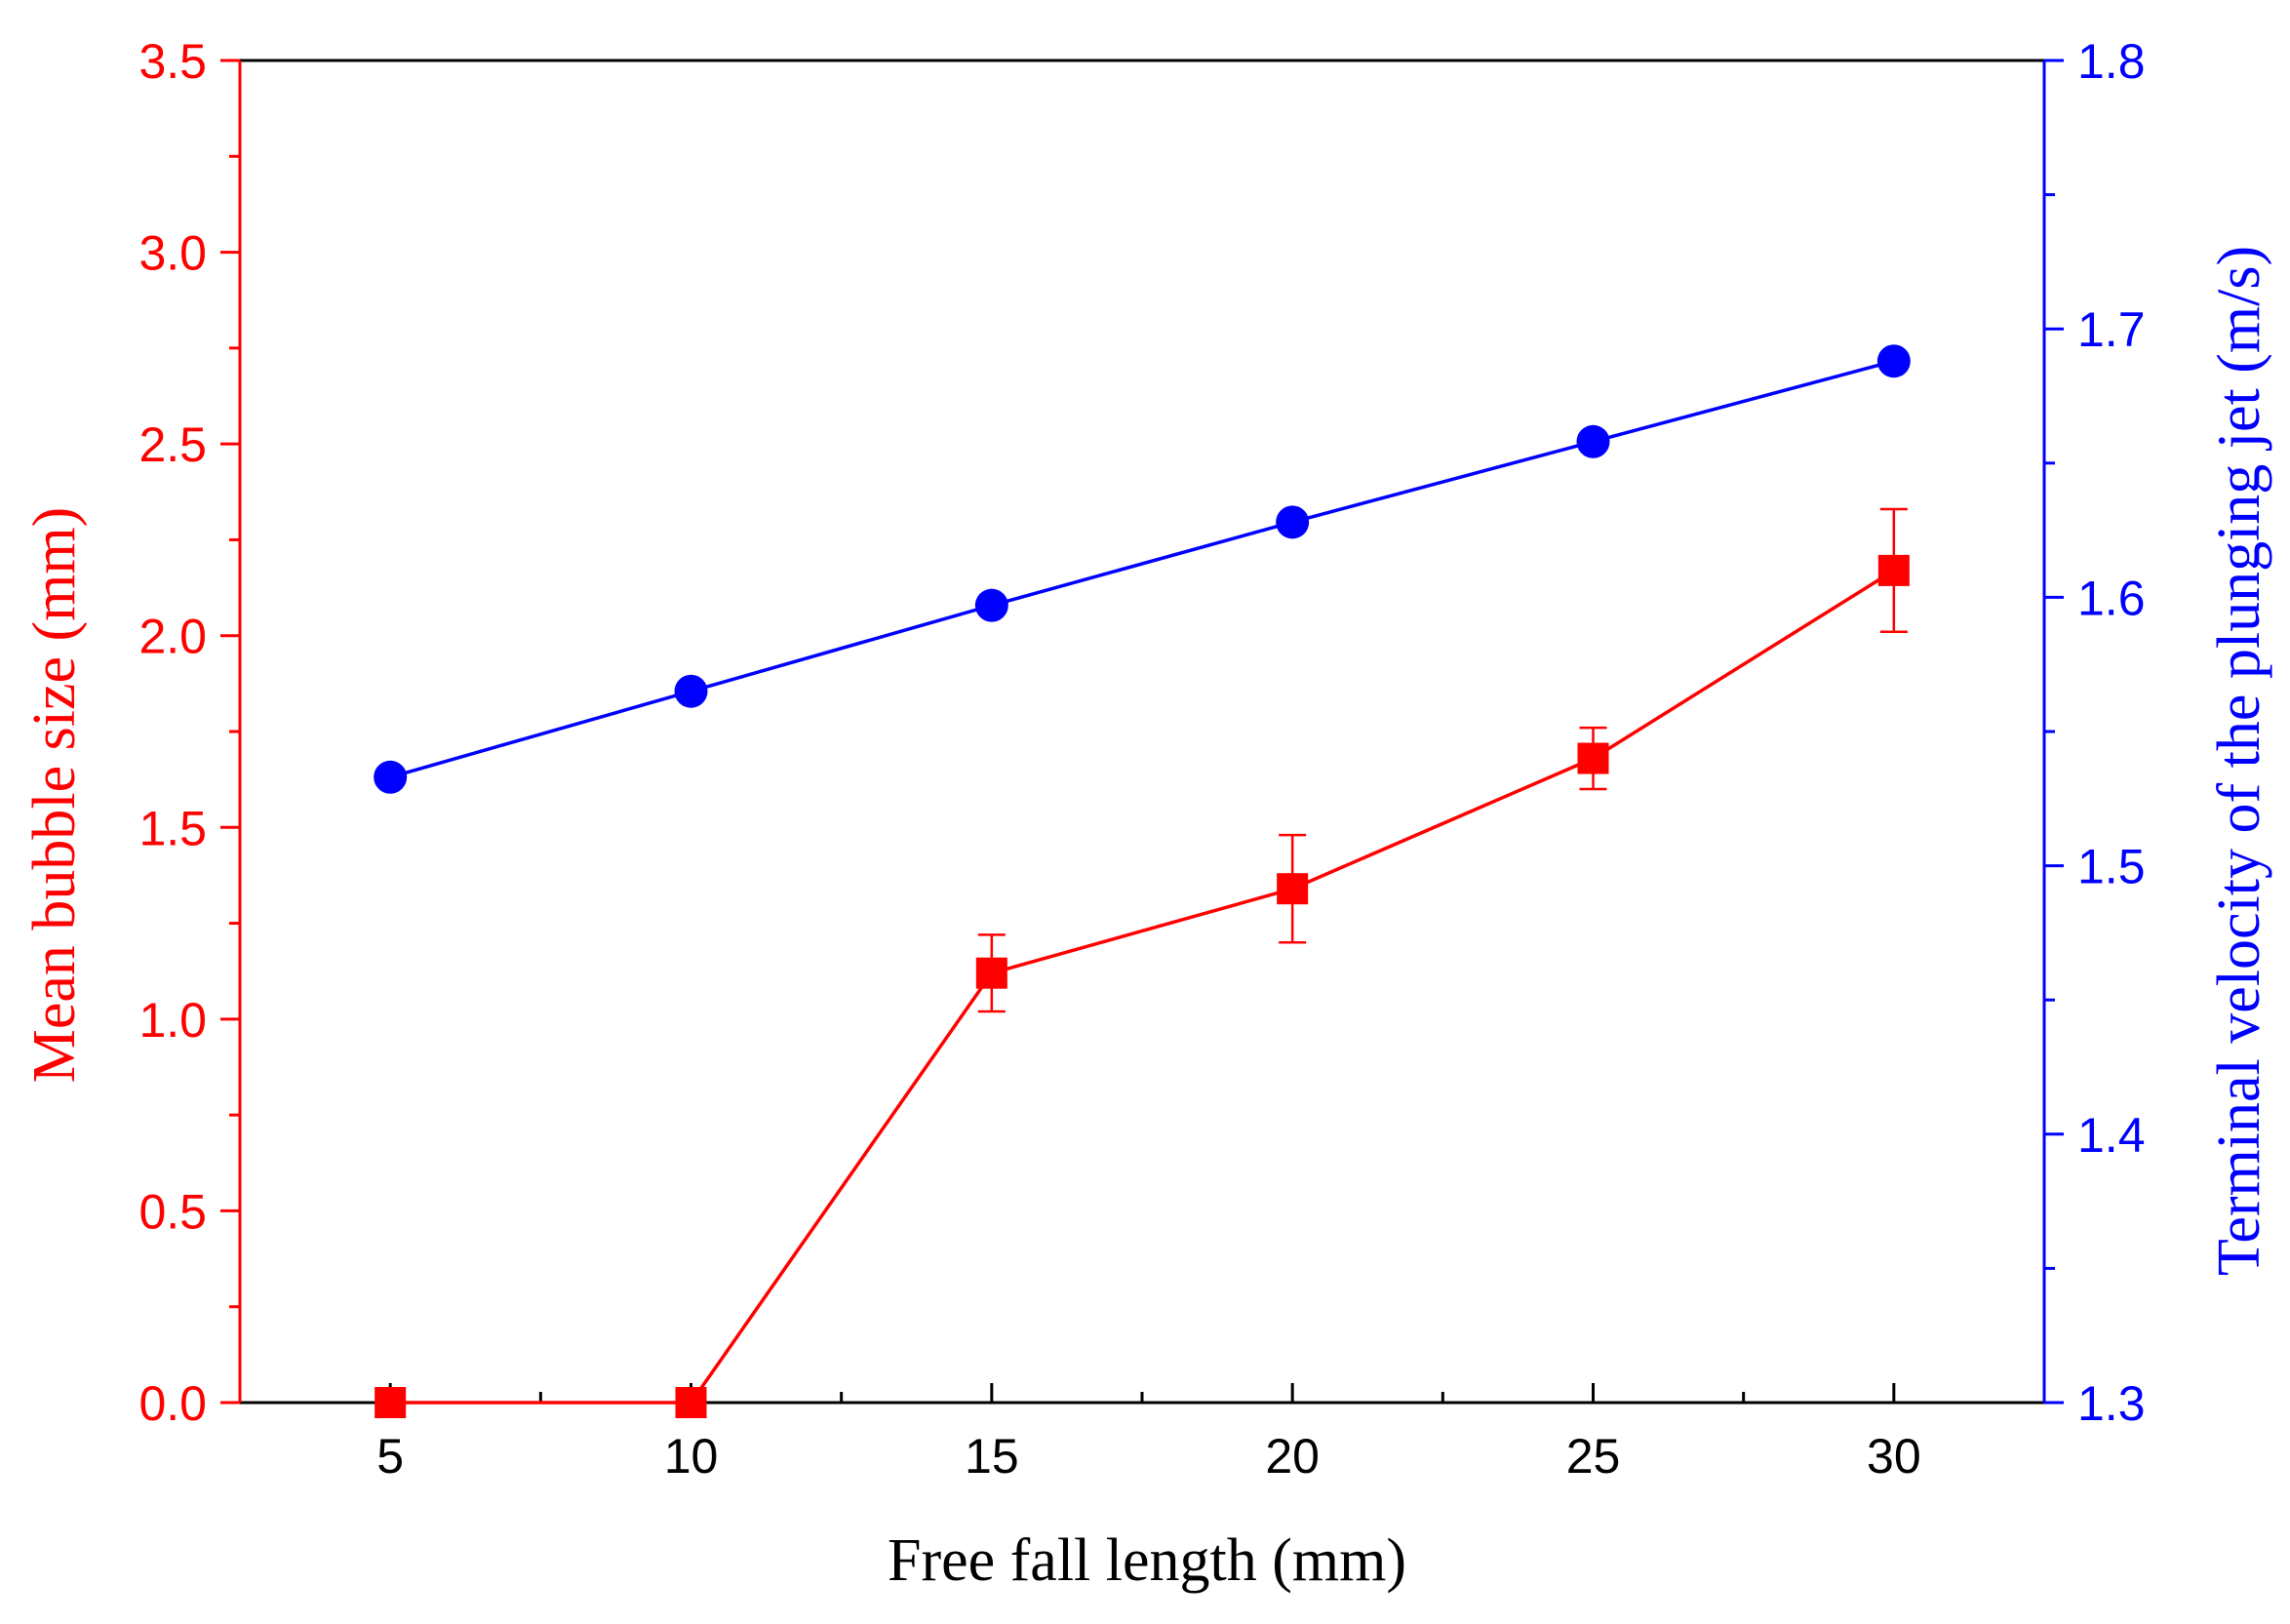  Describe the element at coordinates (172, 828) in the screenshot. I see `y-left-tick-label: 1.5` at that location.